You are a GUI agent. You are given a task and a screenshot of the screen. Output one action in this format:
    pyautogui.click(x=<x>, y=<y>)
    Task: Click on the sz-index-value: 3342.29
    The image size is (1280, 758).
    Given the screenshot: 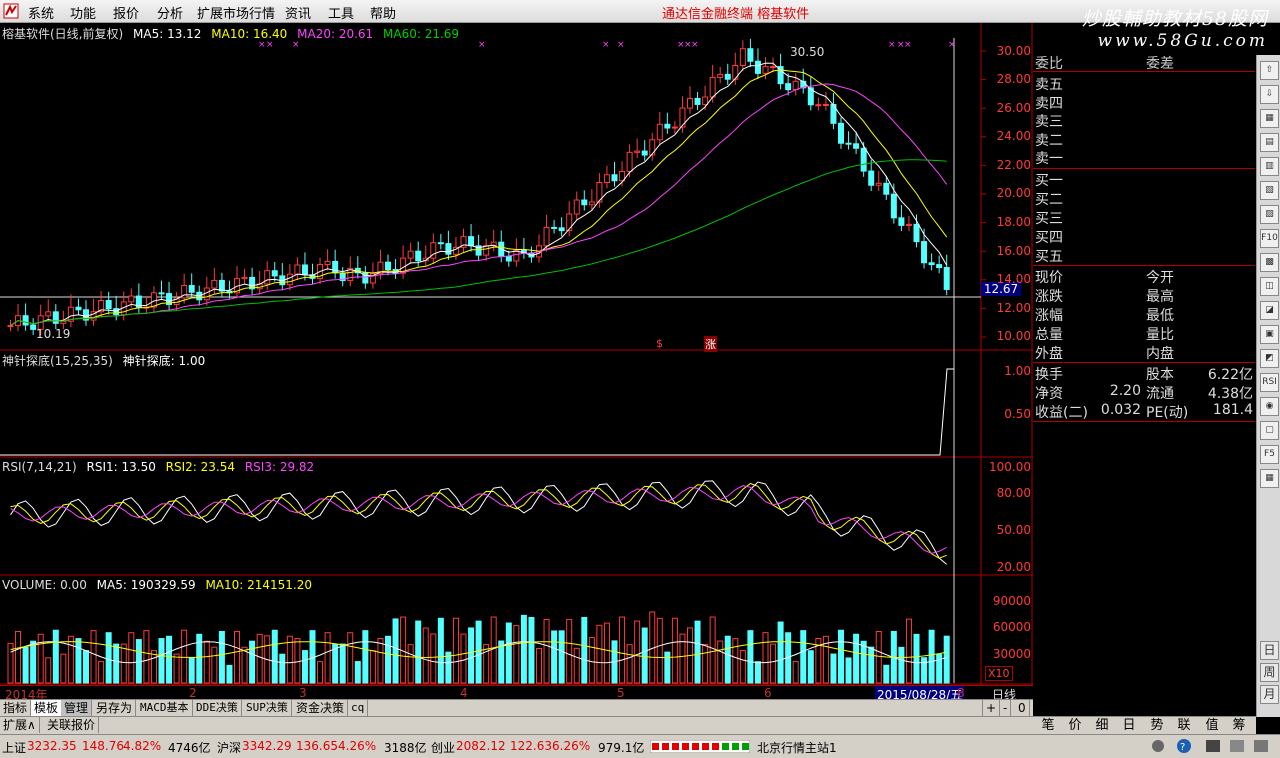 What is the action you would take?
    pyautogui.click(x=267, y=746)
    